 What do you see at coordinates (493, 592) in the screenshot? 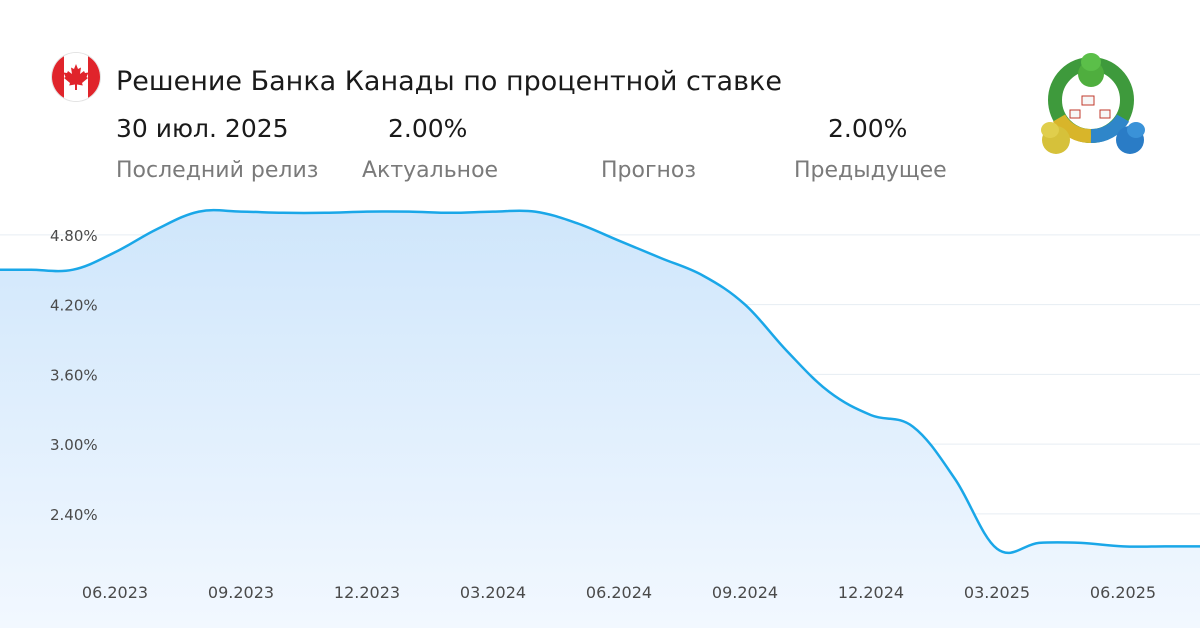
I see `x-tick-label: 03.2024` at bounding box center [493, 592].